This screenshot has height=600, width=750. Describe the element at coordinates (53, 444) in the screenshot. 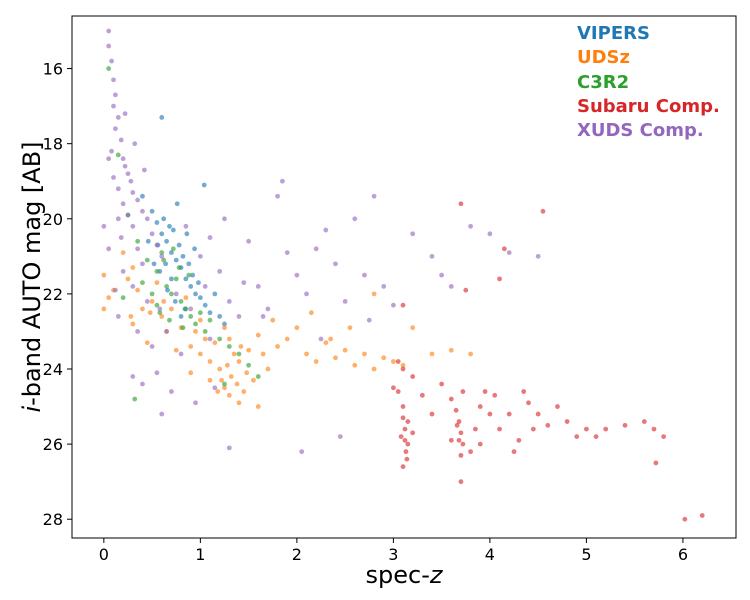

I see `y-tick-label: 26` at that location.